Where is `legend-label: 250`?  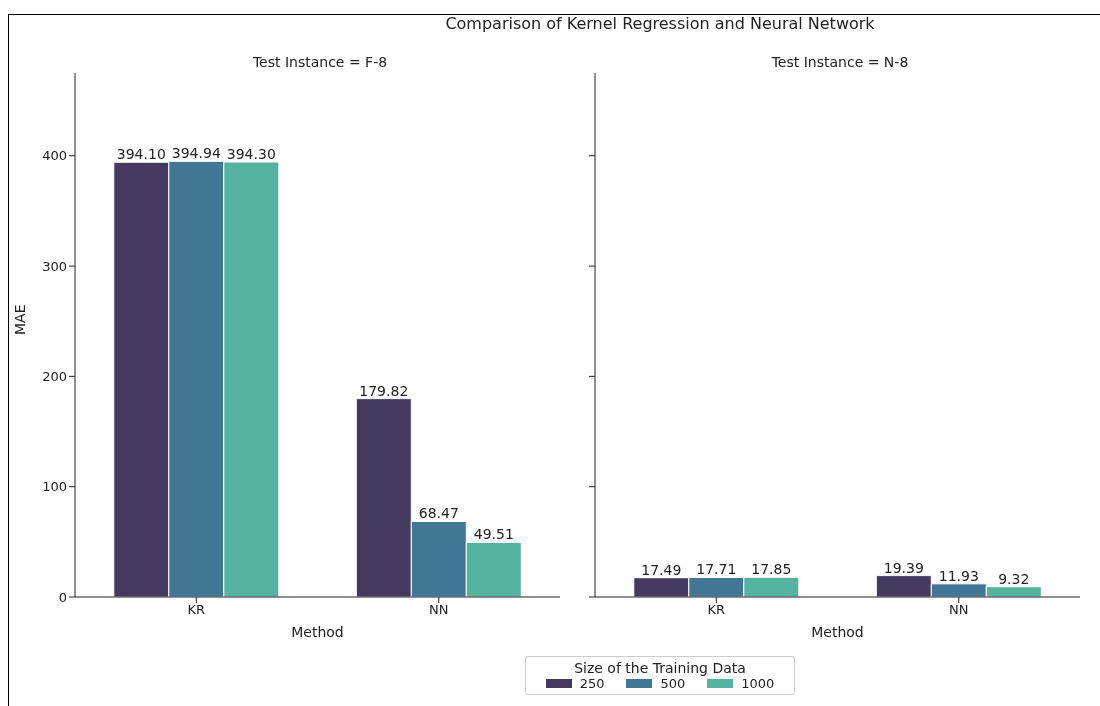
legend-label: 250 is located at coordinates (591, 683).